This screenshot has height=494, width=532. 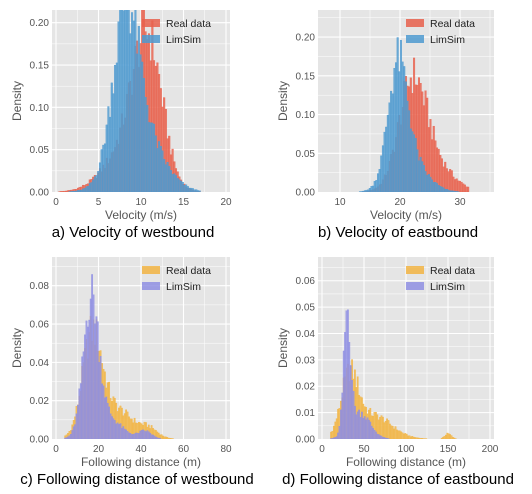 What do you see at coordinates (40, 66) in the screenshot?
I see `y-tick-label: 0.15` at bounding box center [40, 66].